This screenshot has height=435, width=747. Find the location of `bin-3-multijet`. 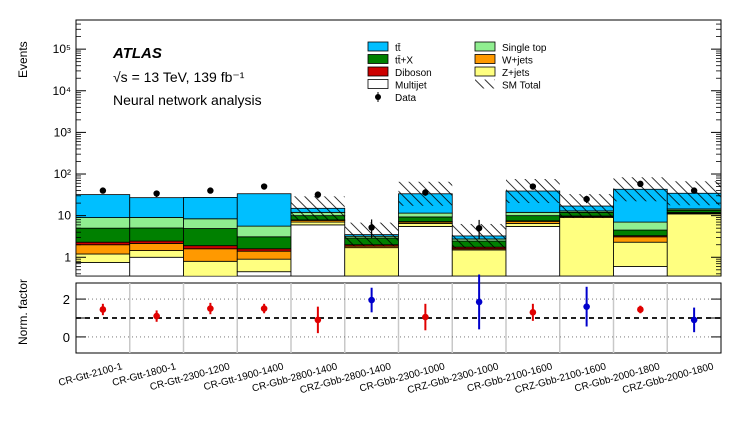

bin-3-multijet is located at coordinates (264, 274).